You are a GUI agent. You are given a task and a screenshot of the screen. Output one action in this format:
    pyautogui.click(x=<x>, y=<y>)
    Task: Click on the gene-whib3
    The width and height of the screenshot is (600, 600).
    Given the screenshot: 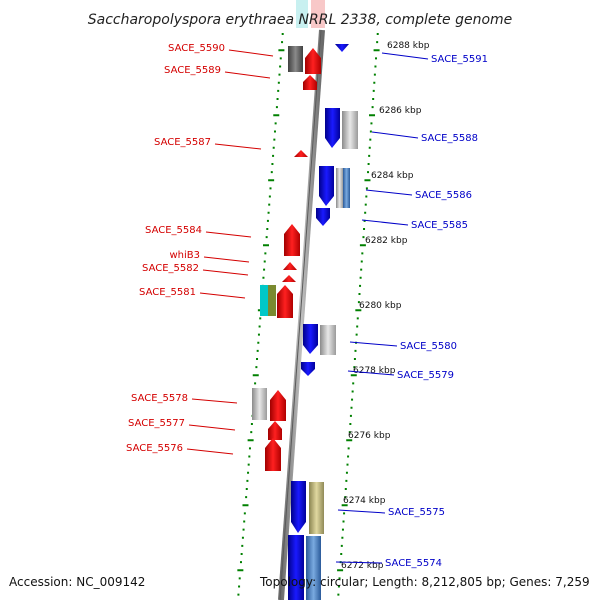 What is the action you would take?
    pyautogui.click(x=290, y=266)
    